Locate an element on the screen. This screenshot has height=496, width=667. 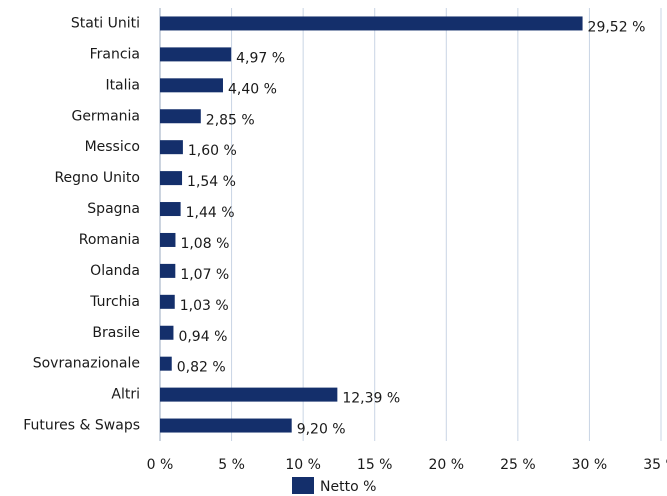
y-tick-label: Spagna is located at coordinates (113, 209).